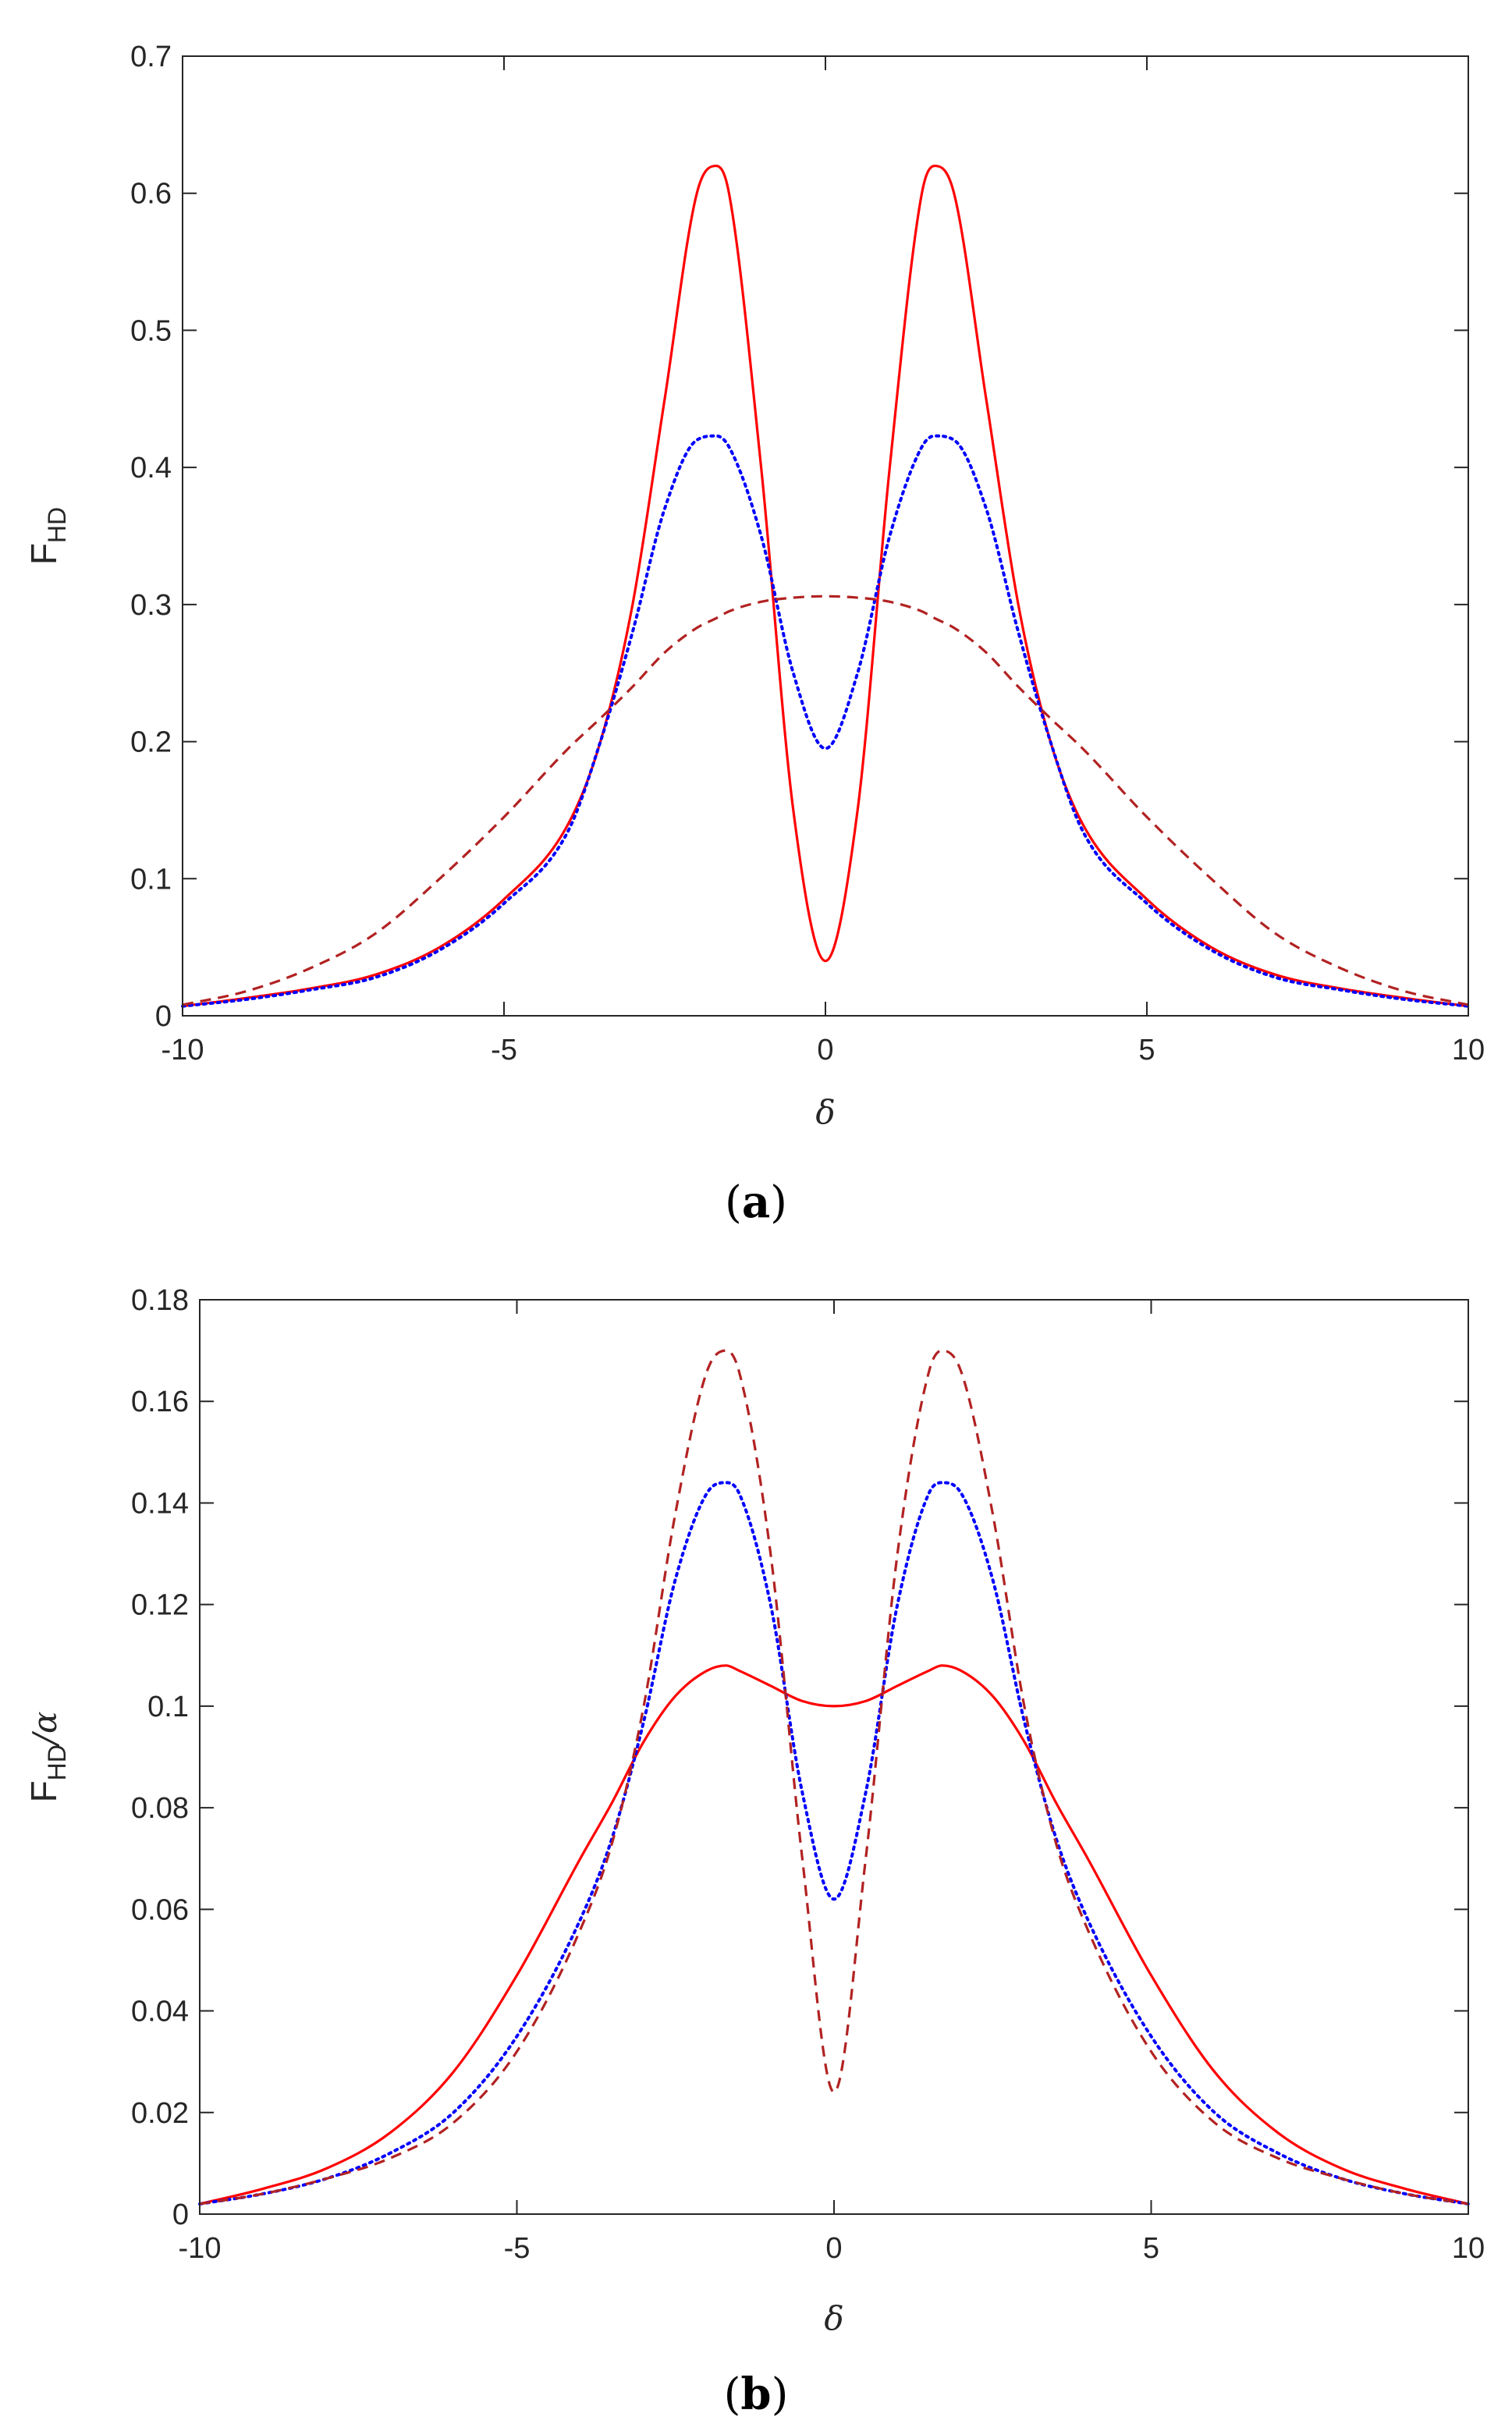 The image size is (1512, 2431). I want to click on chart-b-y-axis-label-subscript: HD, so click(57, 1762).